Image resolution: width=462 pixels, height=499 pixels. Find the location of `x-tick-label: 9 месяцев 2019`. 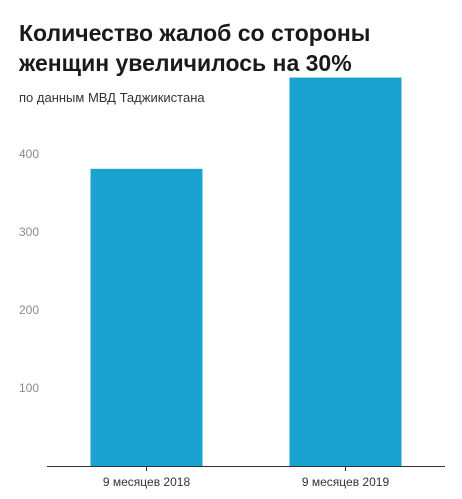

x-tick-label: 9 месяцев 2019 is located at coordinates (346, 482).